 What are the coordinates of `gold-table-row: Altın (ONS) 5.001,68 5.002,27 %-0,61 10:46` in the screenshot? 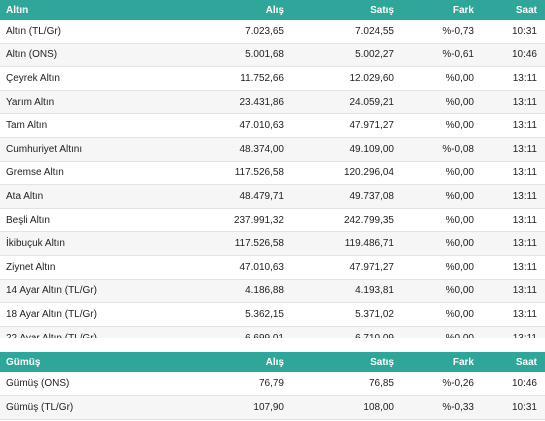 It's located at (272, 55).